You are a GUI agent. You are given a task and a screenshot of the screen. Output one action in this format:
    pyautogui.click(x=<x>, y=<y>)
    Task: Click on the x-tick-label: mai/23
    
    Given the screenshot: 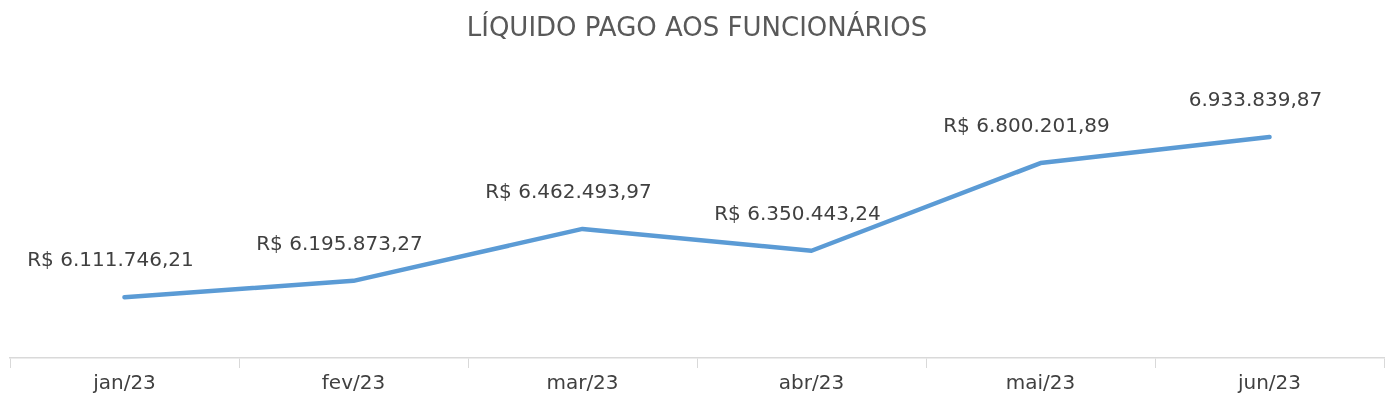 What is the action you would take?
    pyautogui.click(x=1040, y=382)
    